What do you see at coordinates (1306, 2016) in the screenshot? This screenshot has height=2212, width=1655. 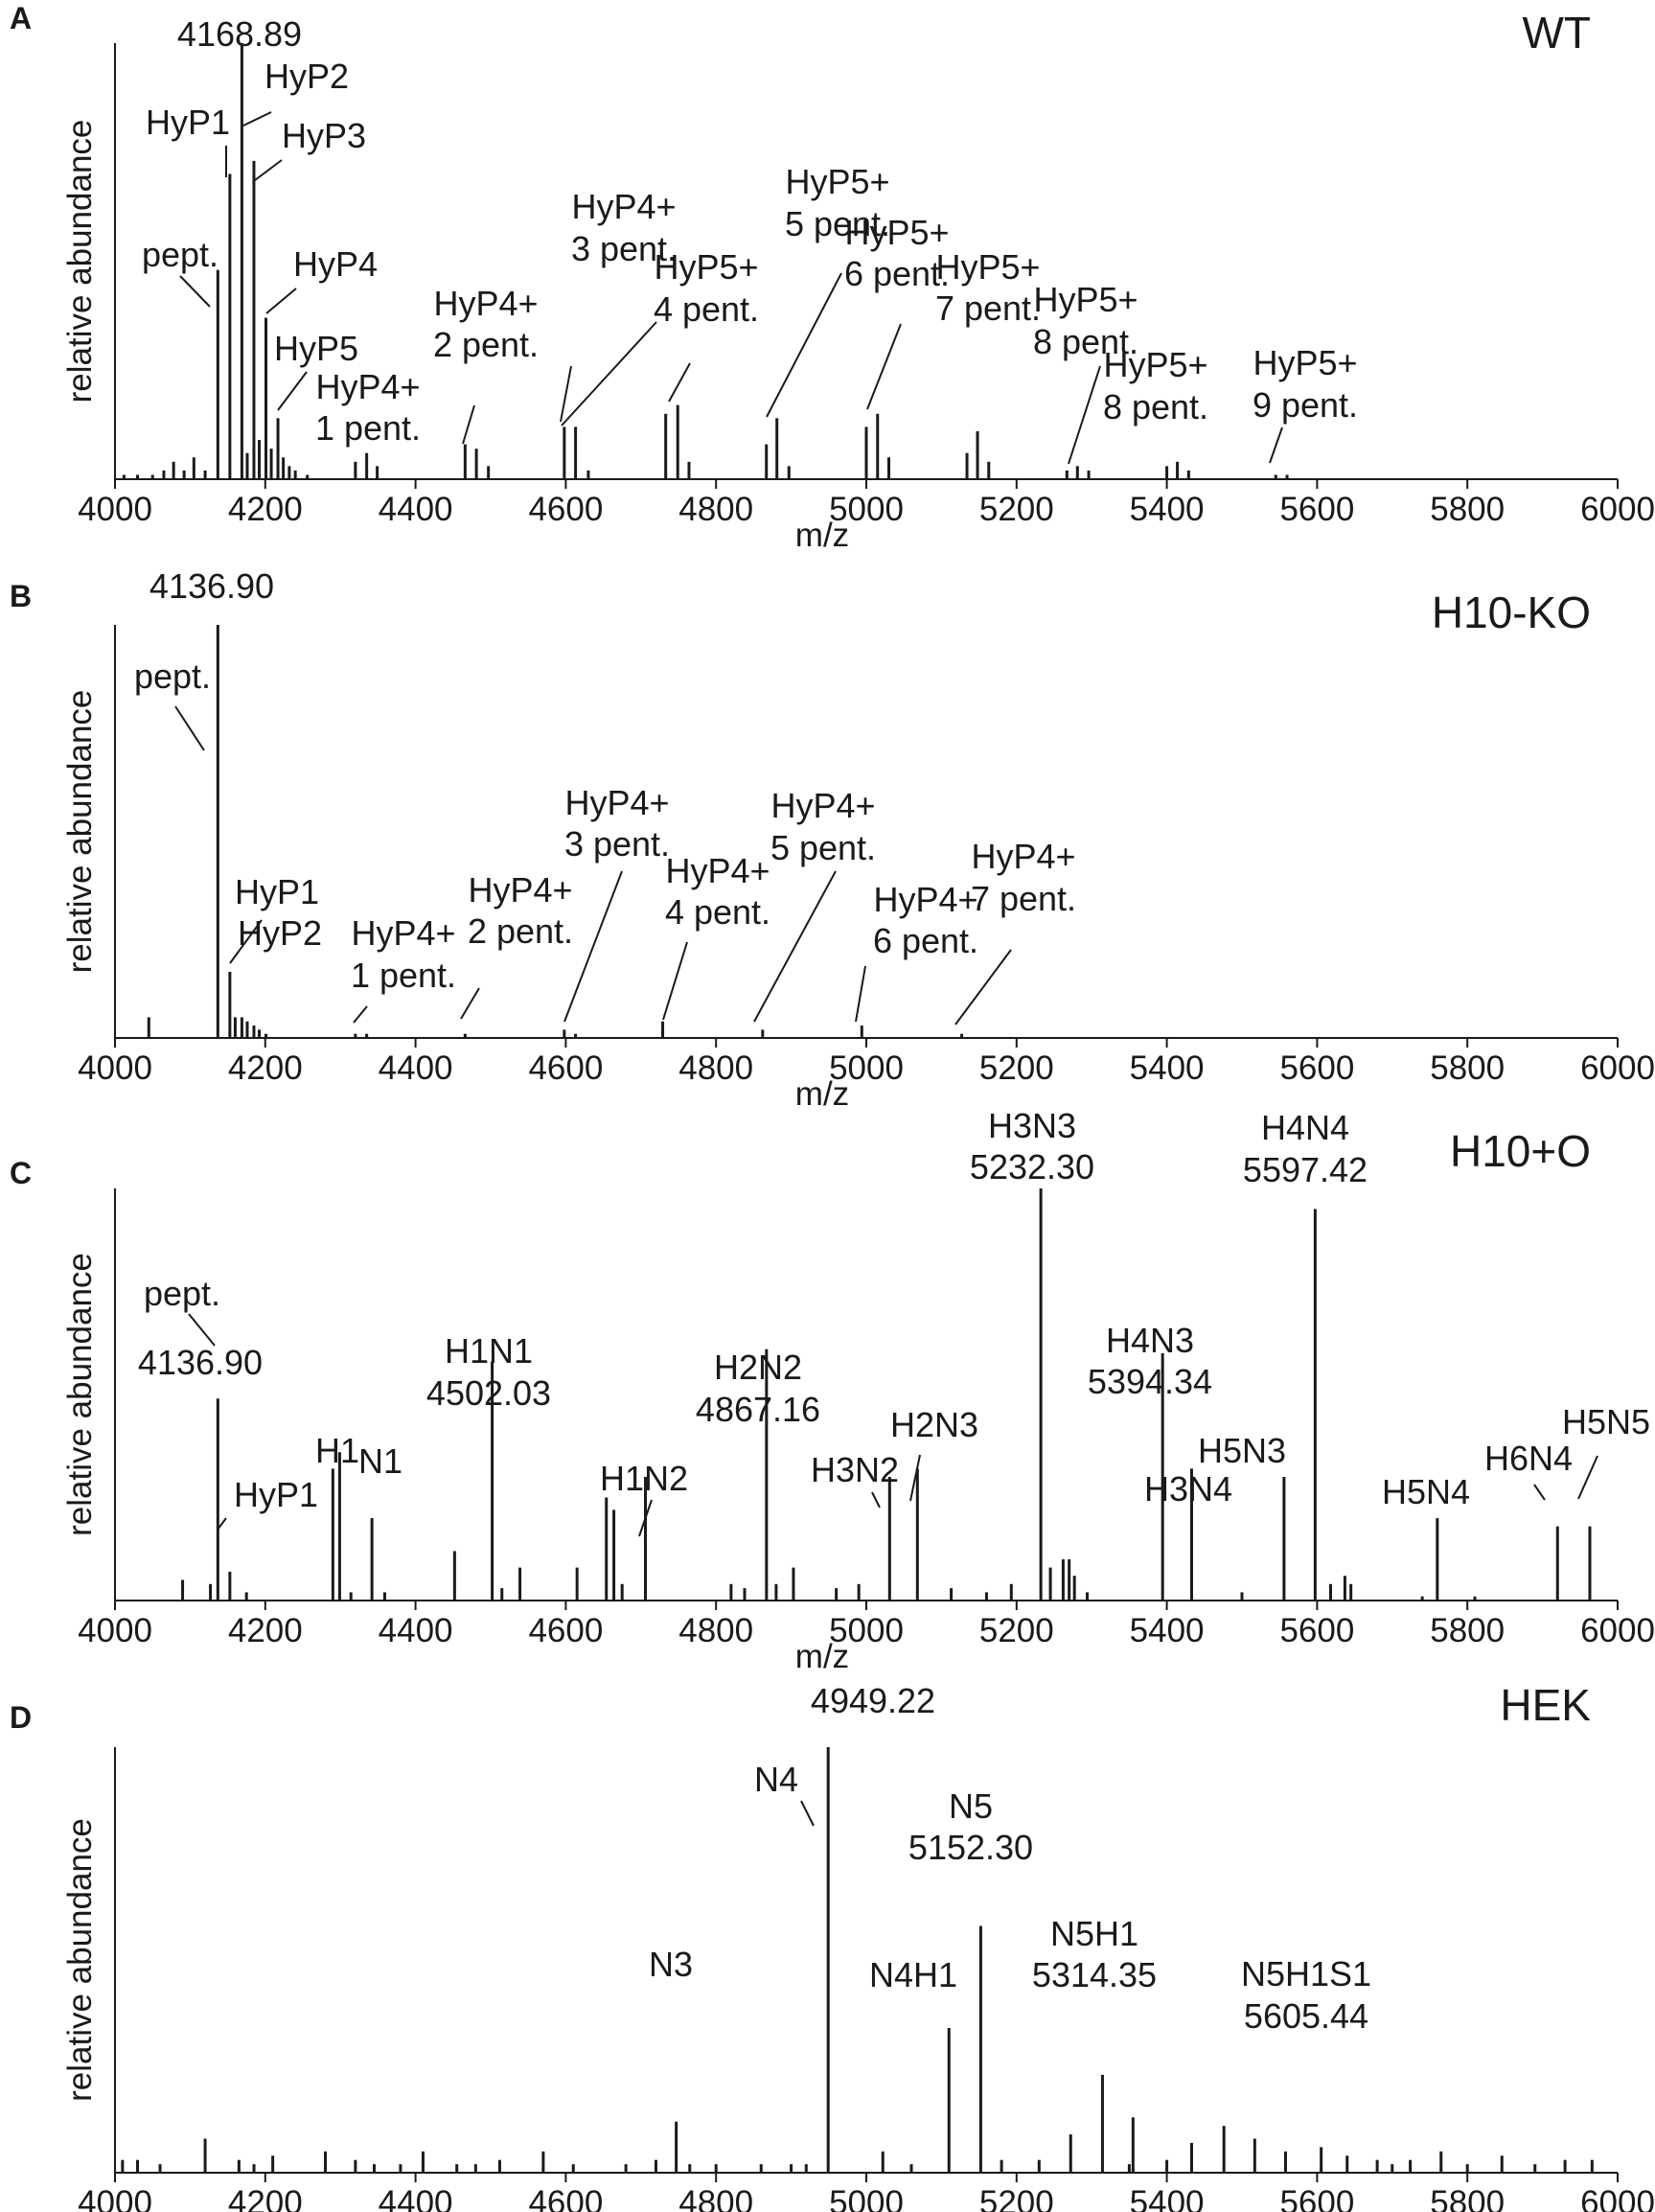 I see `peak-annotation: 5605.44` at bounding box center [1306, 2016].